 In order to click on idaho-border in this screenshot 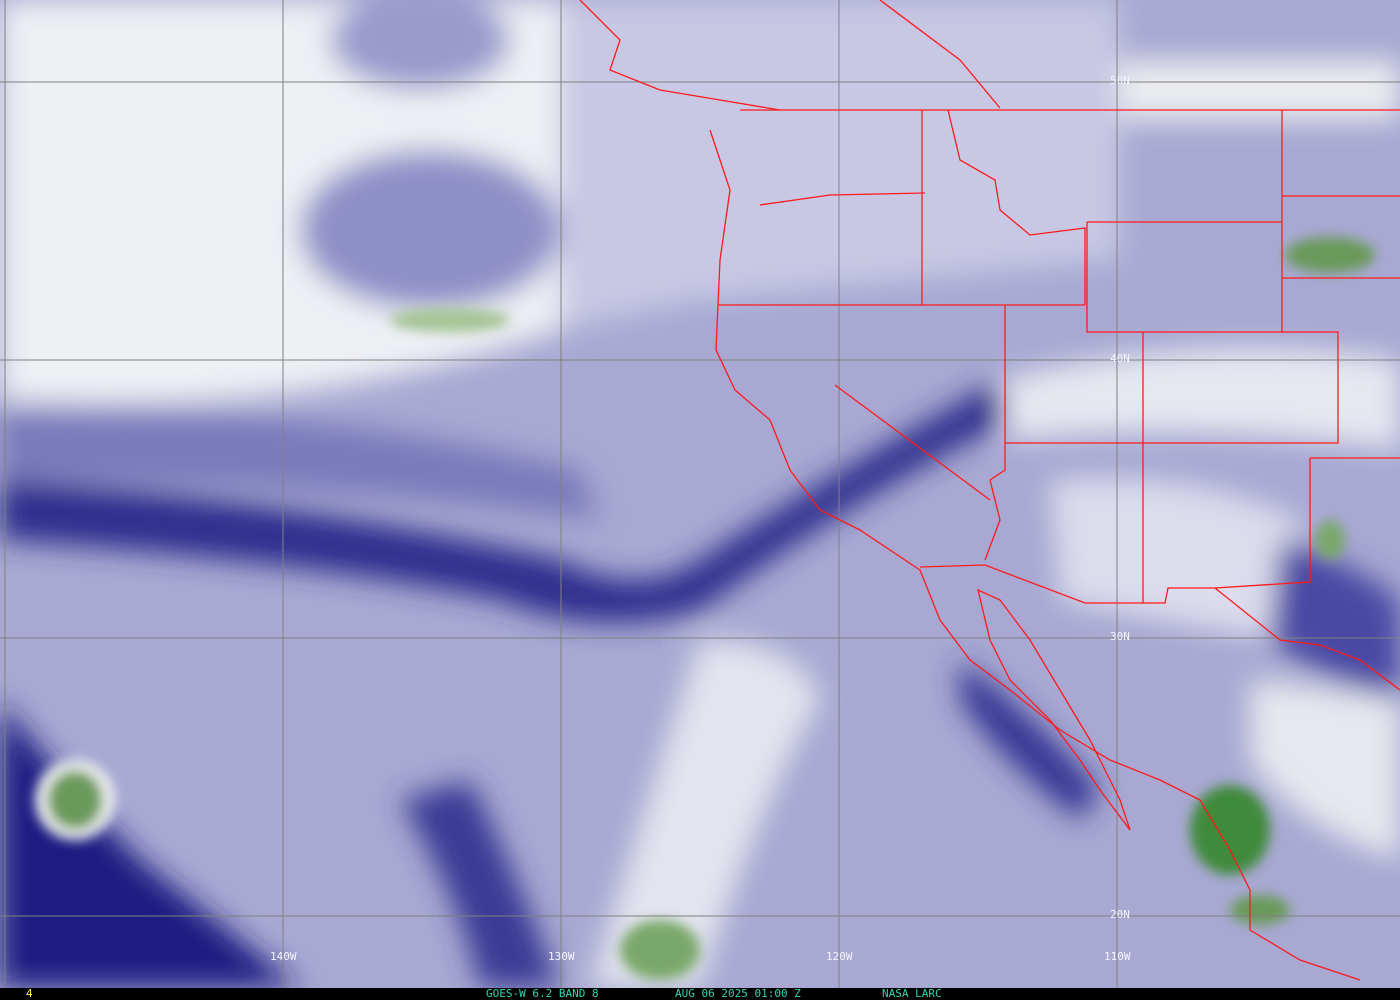, I will do `click(1003, 207)`.